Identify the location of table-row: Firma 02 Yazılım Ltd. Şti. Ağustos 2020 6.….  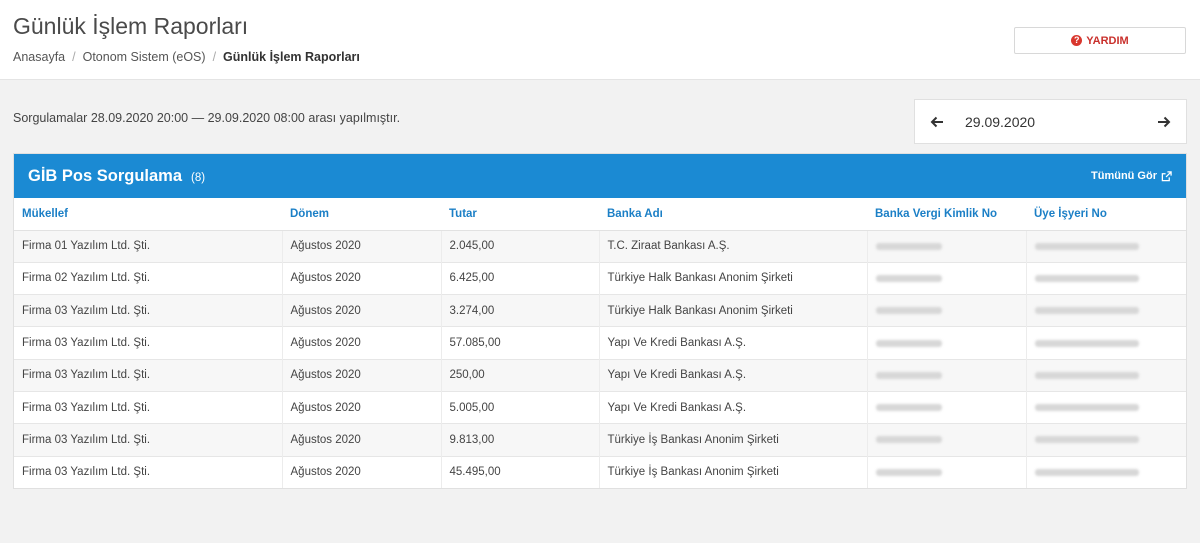
(600, 278).